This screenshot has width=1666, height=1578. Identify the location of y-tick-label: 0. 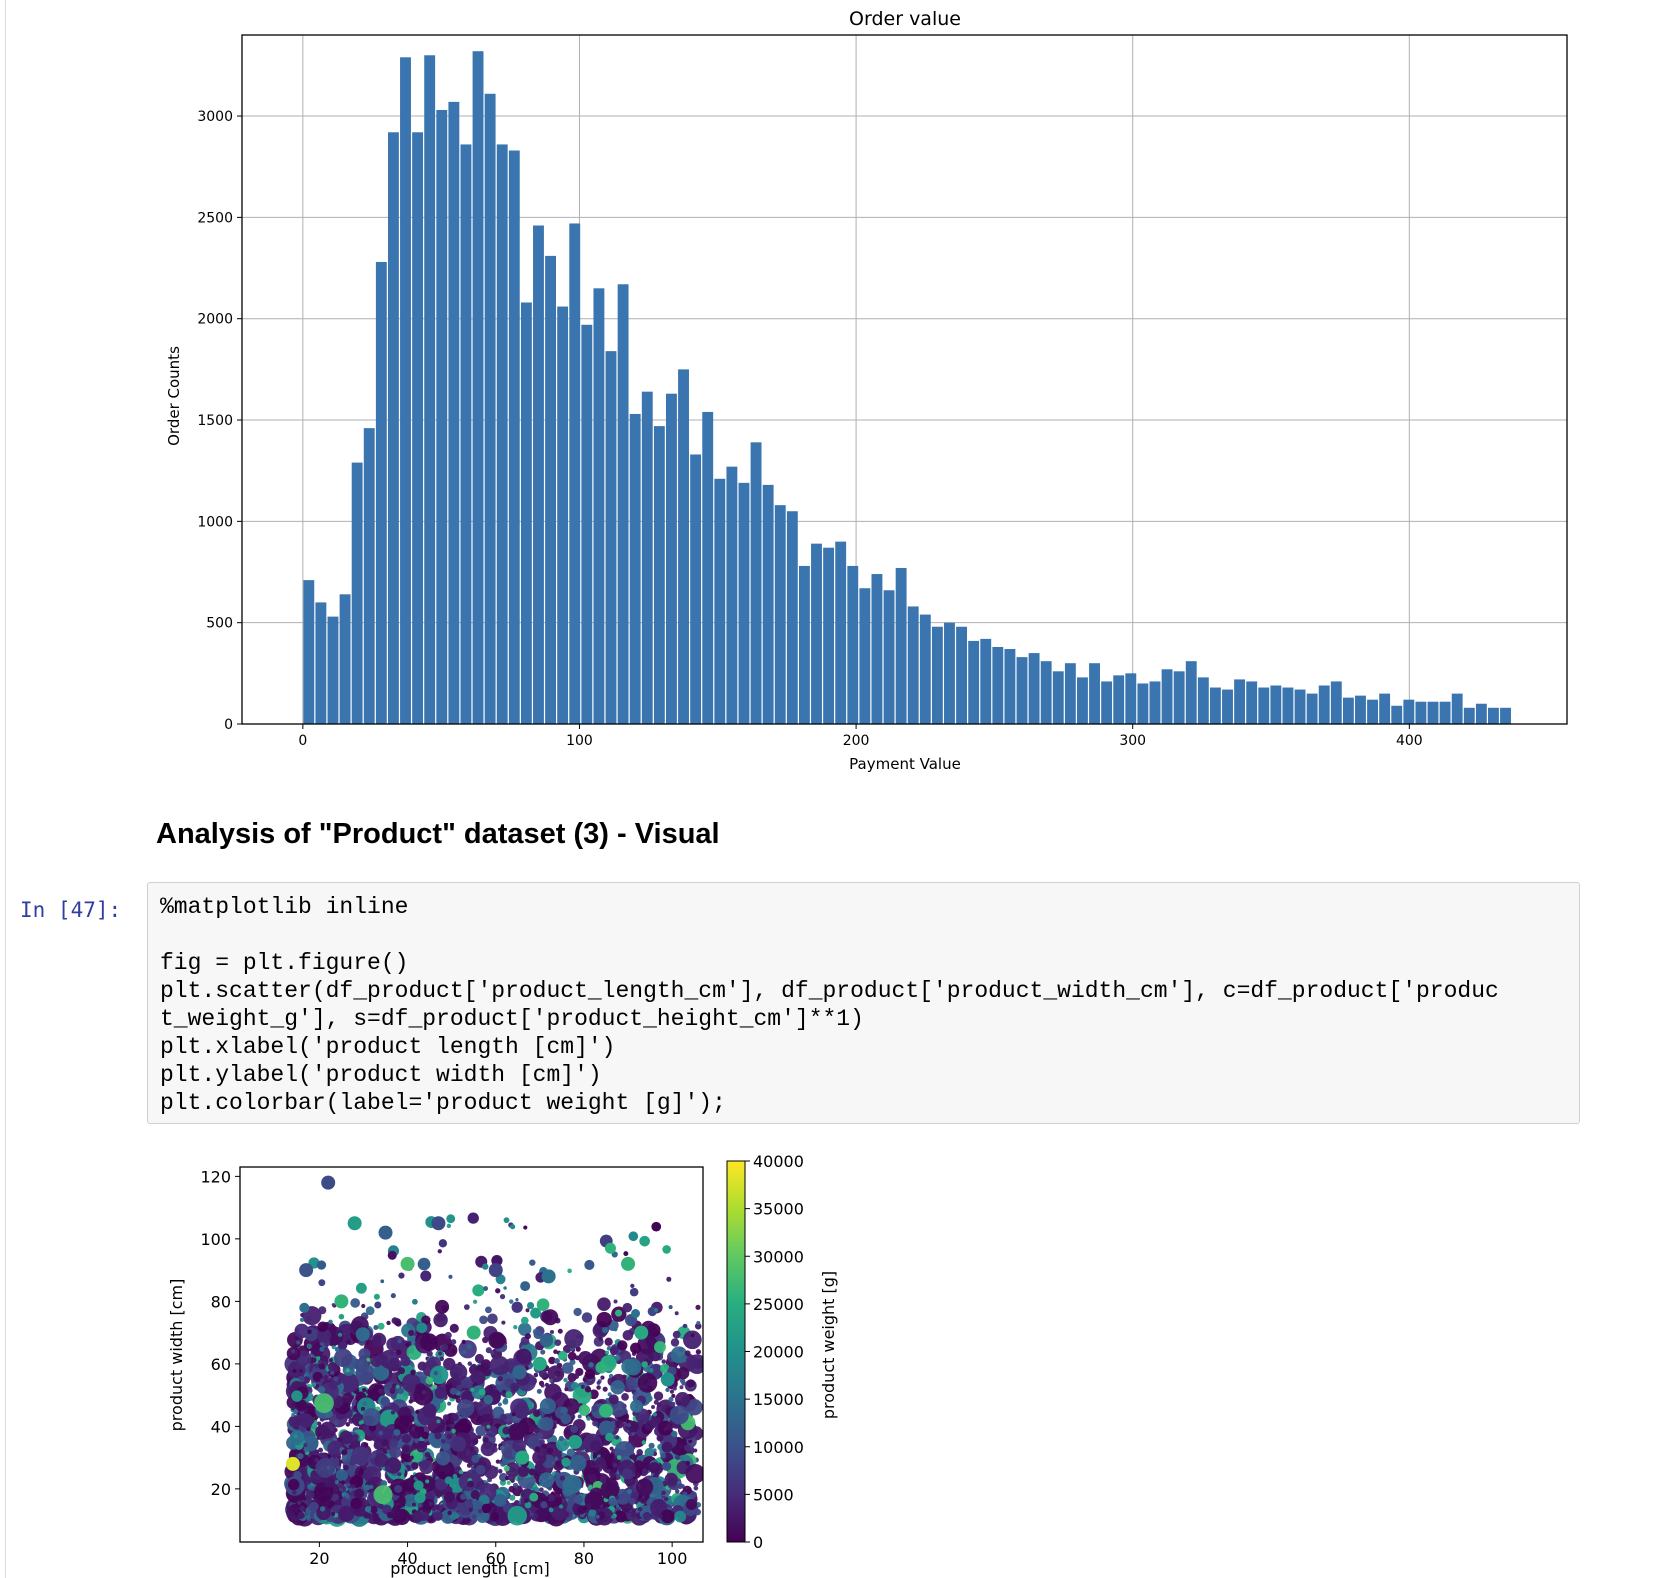
(228, 725).